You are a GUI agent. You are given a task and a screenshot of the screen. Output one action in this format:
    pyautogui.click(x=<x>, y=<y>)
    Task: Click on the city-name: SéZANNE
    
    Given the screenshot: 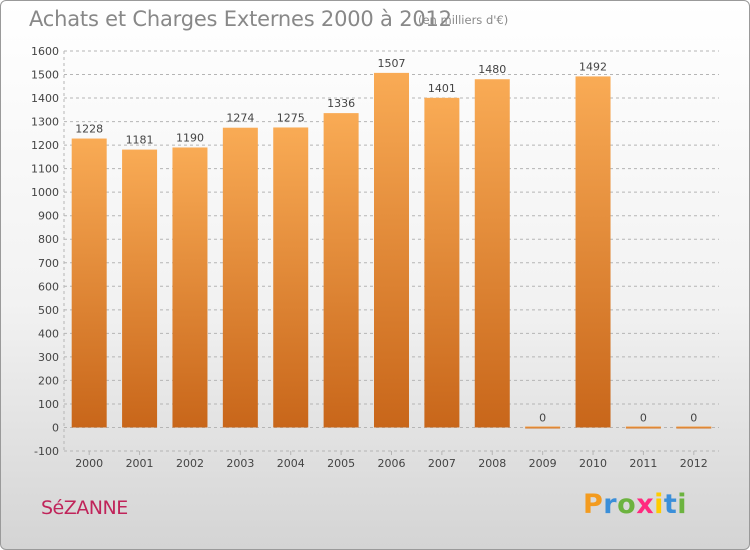 What is the action you would take?
    pyautogui.click(x=84, y=508)
    